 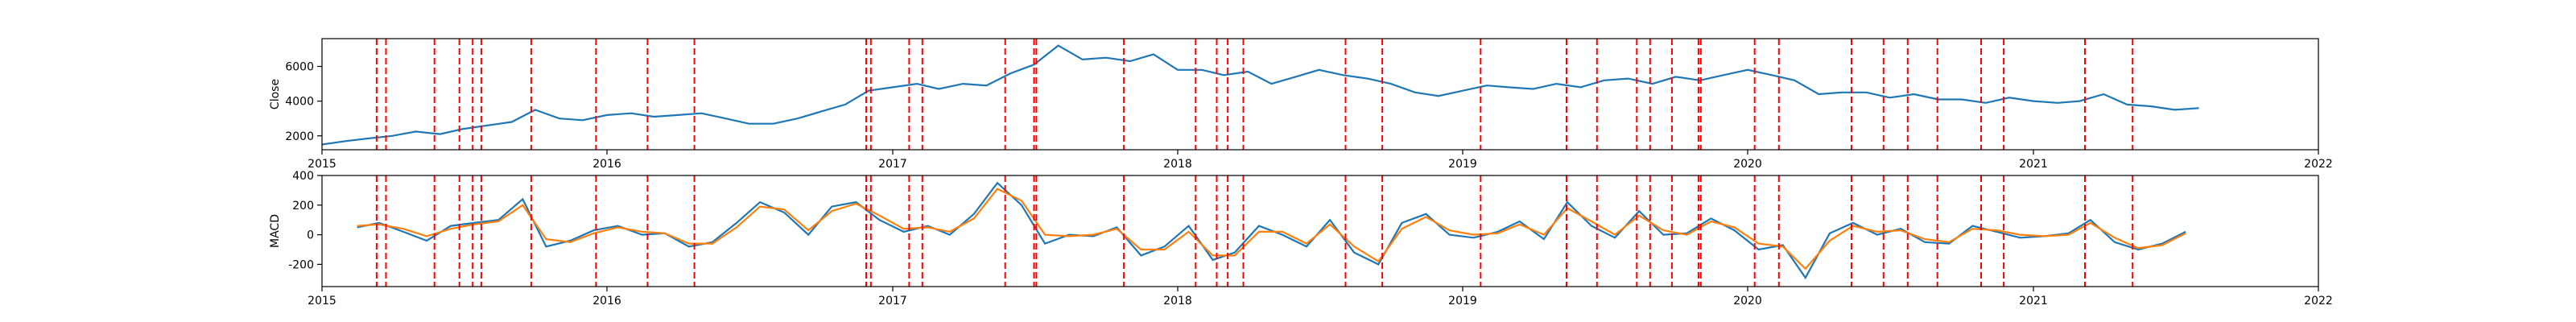 I want to click on macd-x-tick-label: 2017, so click(x=892, y=301).